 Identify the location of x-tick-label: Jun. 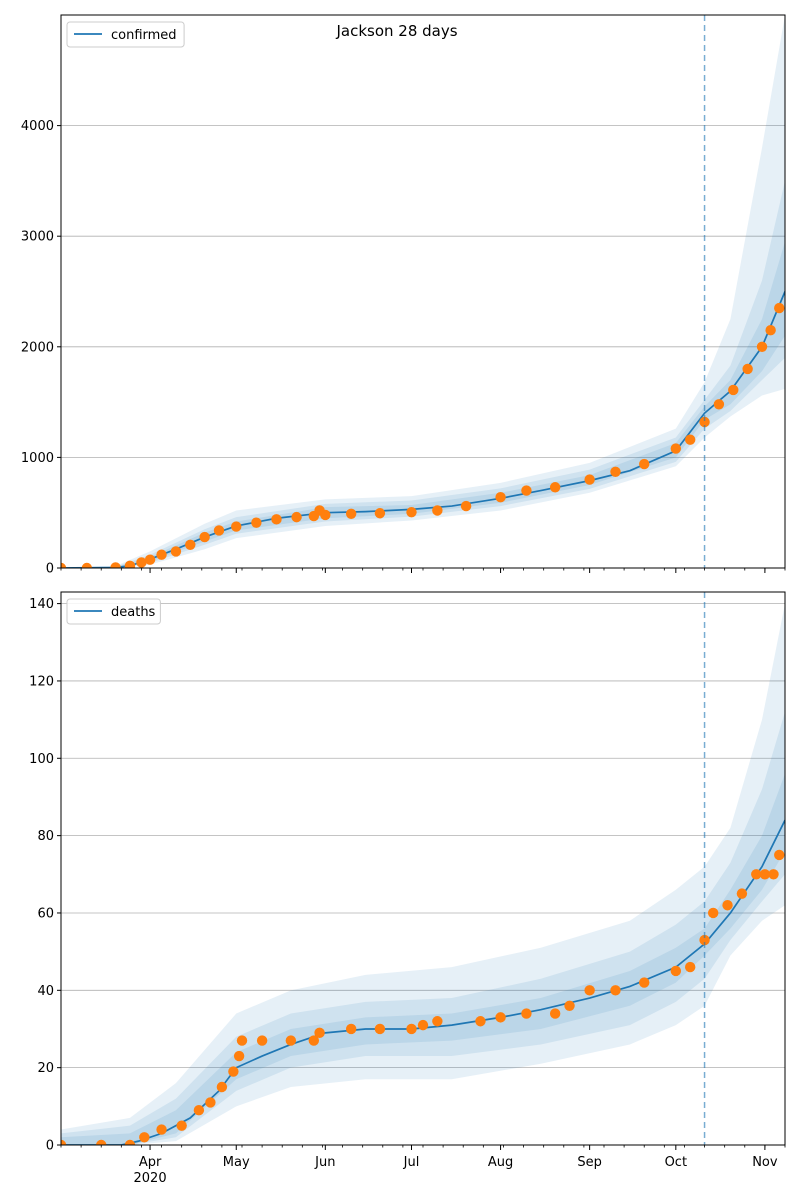
(324, 1162).